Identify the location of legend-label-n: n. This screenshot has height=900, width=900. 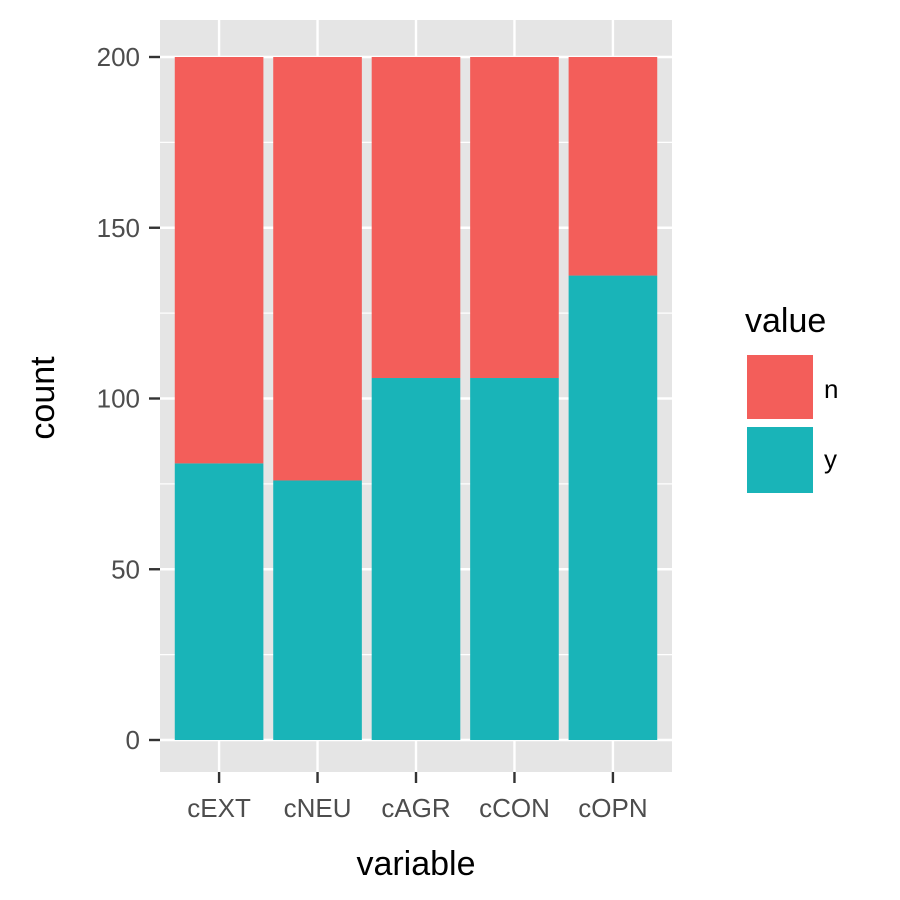
(831, 389).